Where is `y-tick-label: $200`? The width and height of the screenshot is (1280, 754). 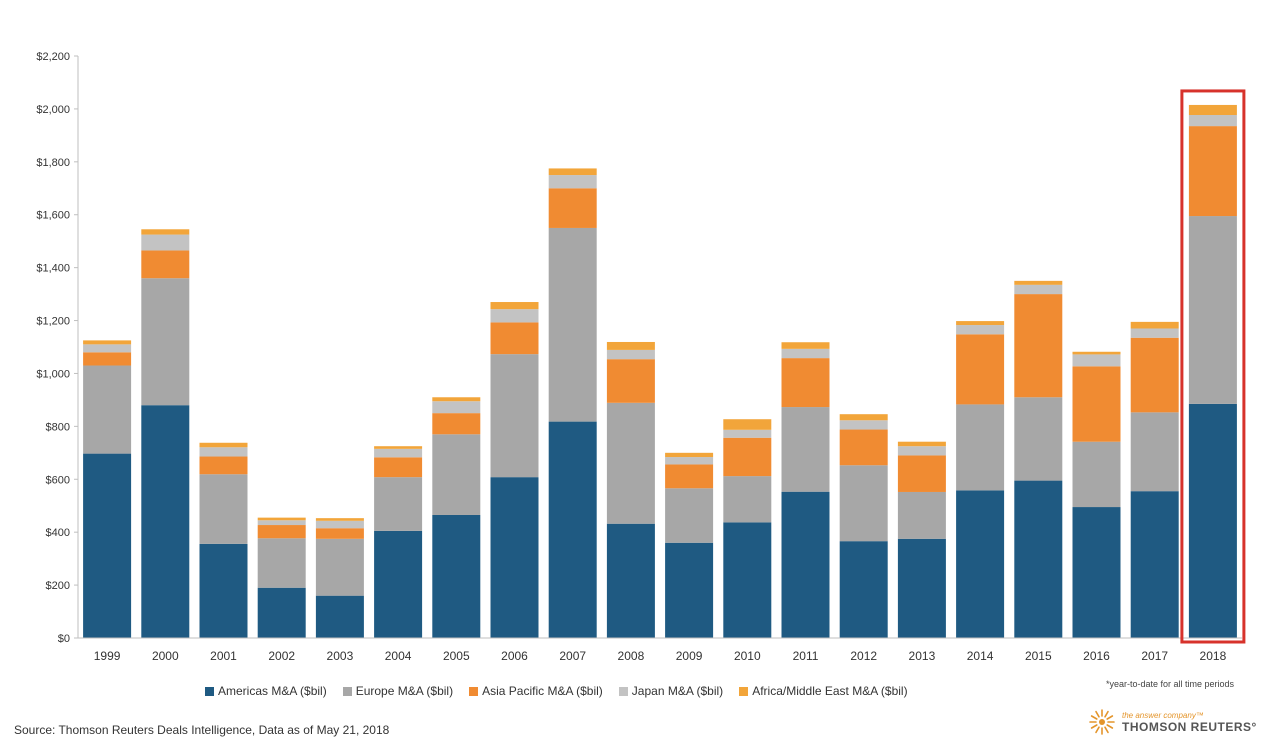 y-tick-label: $200 is located at coordinates (58, 586).